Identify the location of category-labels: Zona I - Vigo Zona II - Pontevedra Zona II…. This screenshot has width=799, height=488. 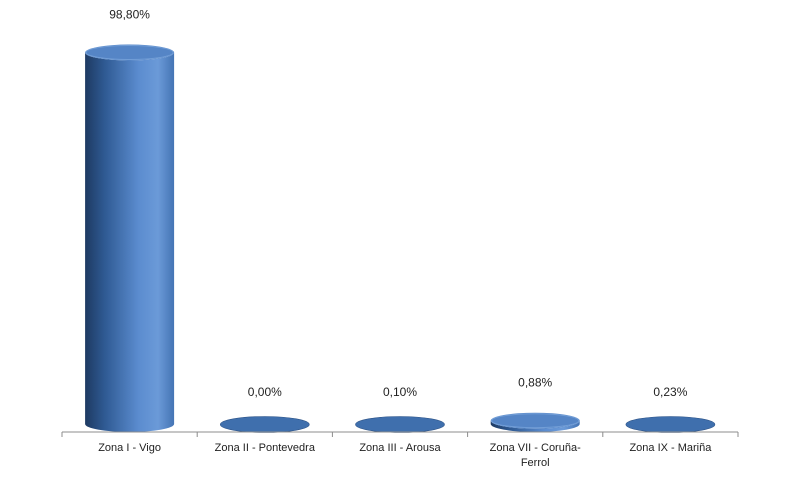
(405, 455).